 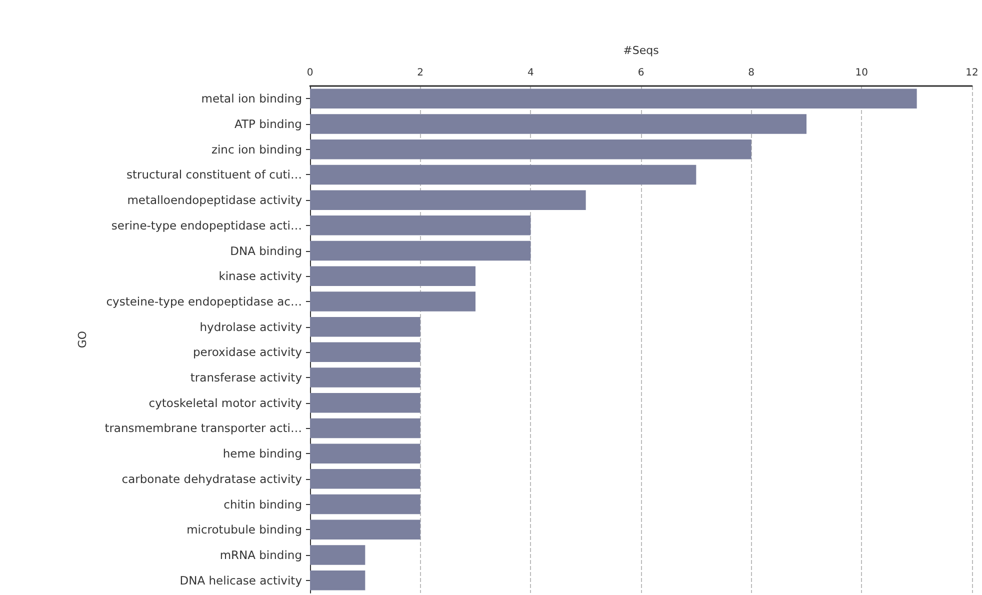 I want to click on x-tick-label: 8, so click(x=751, y=73).